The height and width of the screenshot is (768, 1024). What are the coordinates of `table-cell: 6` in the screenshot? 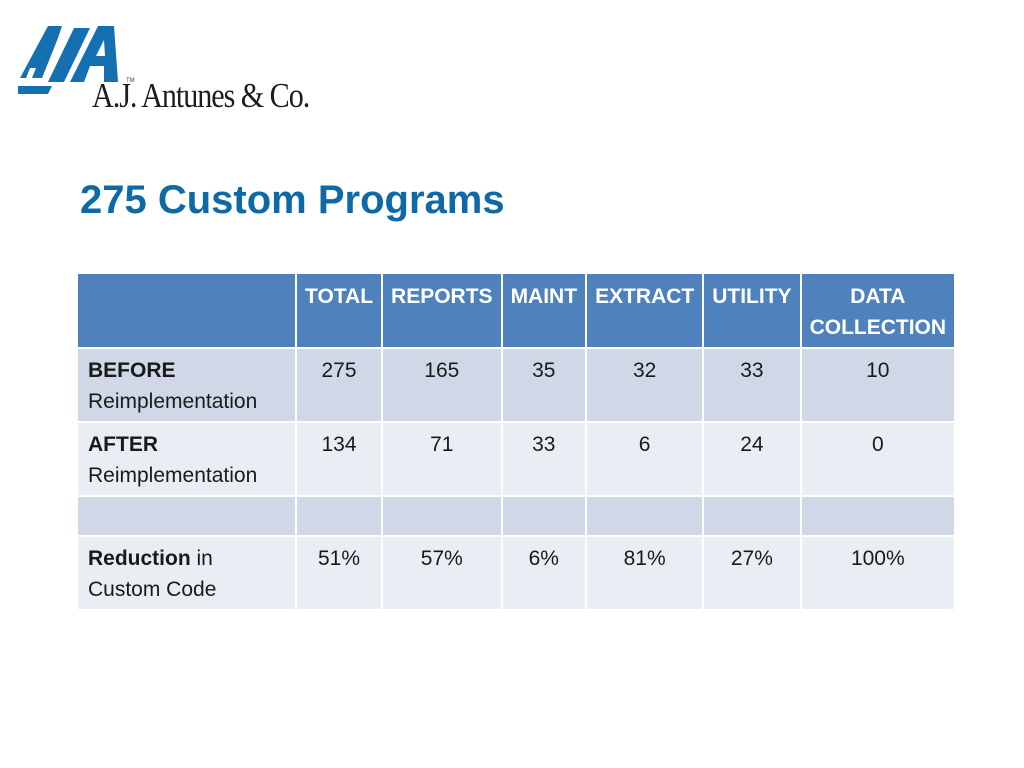 It's located at (645, 459).